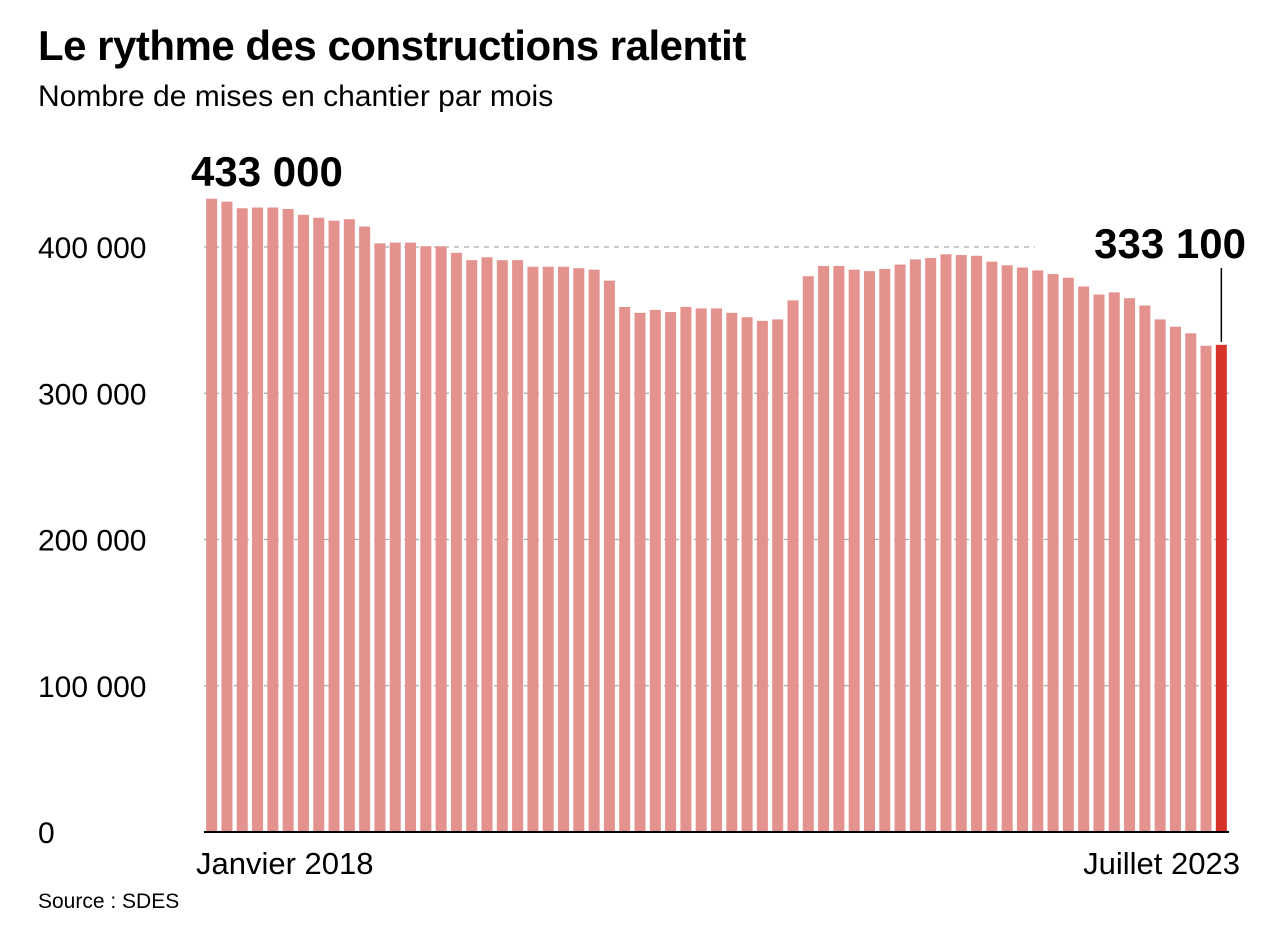  Describe the element at coordinates (1221, 588) in the screenshot. I see `bar-highlighted` at that location.